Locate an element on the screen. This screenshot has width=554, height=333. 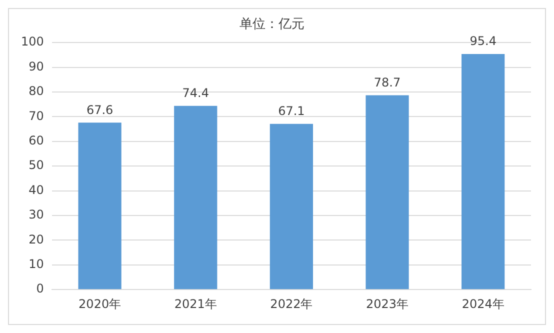
data-label: 95.4 is located at coordinates (483, 41).